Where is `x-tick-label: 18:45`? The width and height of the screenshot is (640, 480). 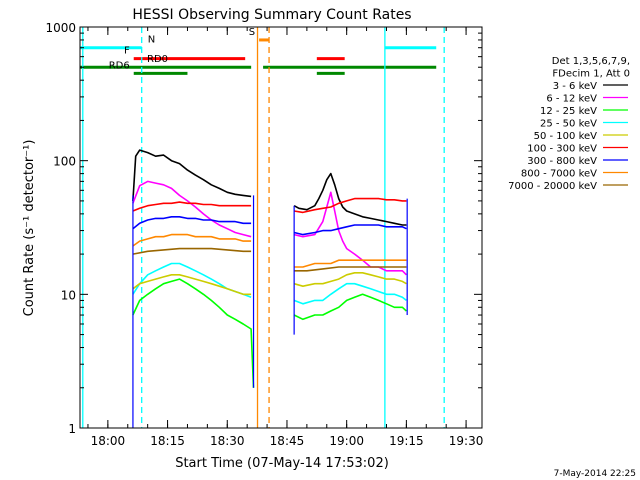 x-tick-label: 18:45 is located at coordinates (287, 441).